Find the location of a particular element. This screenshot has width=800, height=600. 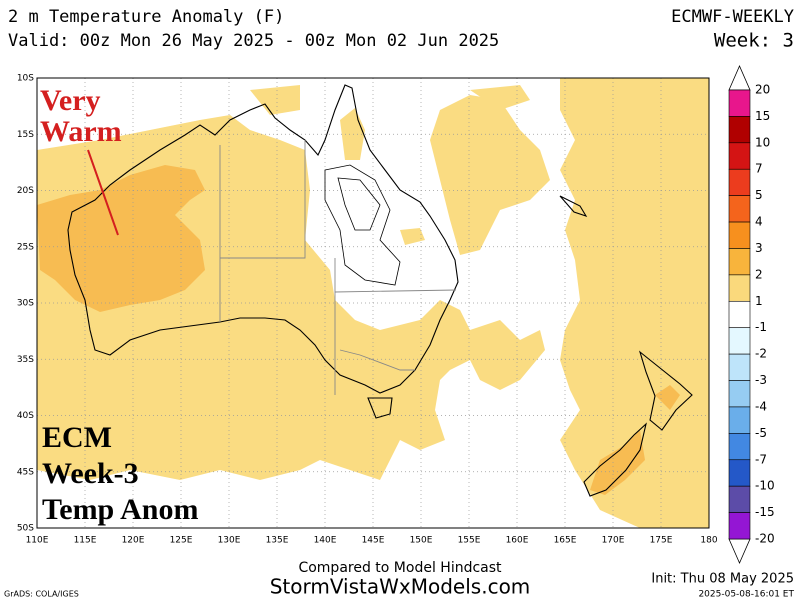

lat-label: 45S is located at coordinates (25, 472).